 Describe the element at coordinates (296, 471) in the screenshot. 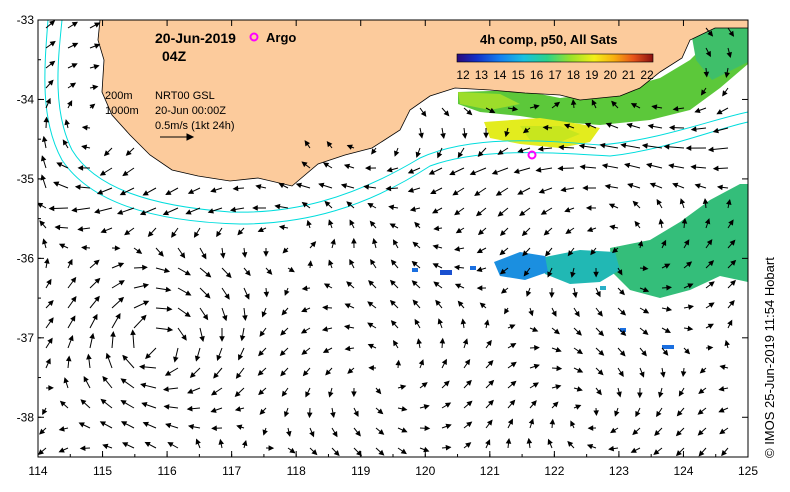

I see `x-tick-label: 118` at that location.